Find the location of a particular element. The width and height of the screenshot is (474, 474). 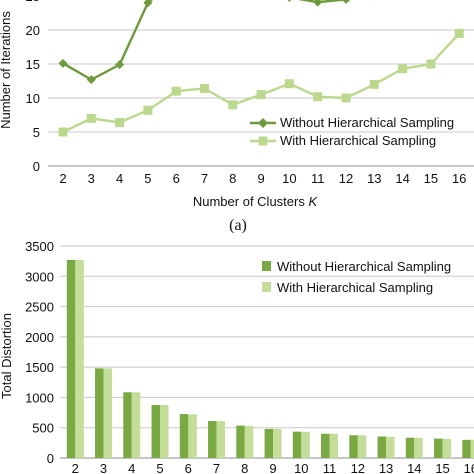

y-tick-label: 10 is located at coordinates (33, 98).